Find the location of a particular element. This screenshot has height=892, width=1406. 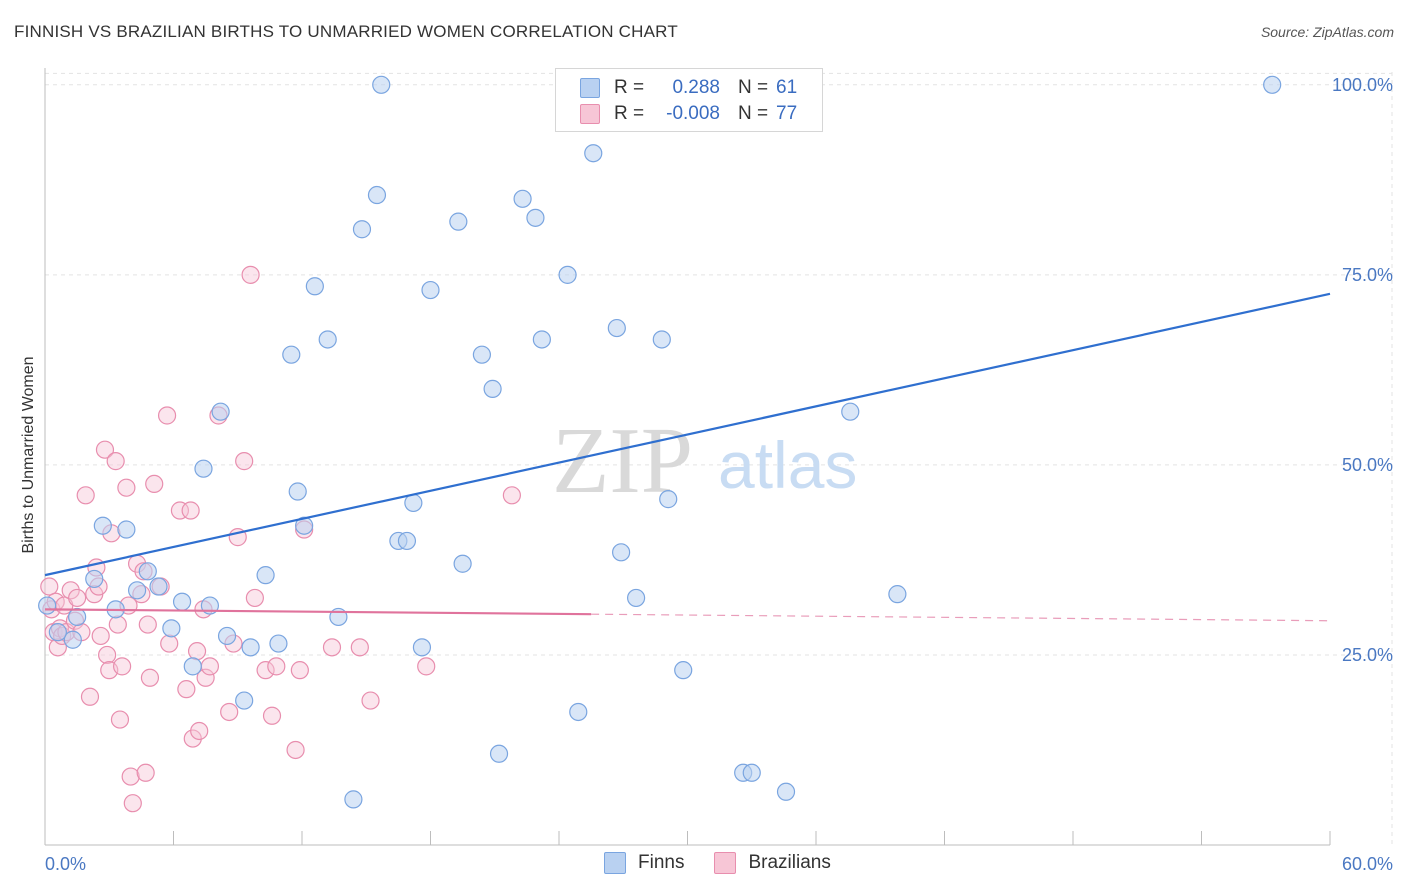

brazilians-legend-label: Brazilians is located at coordinates (789, 862).